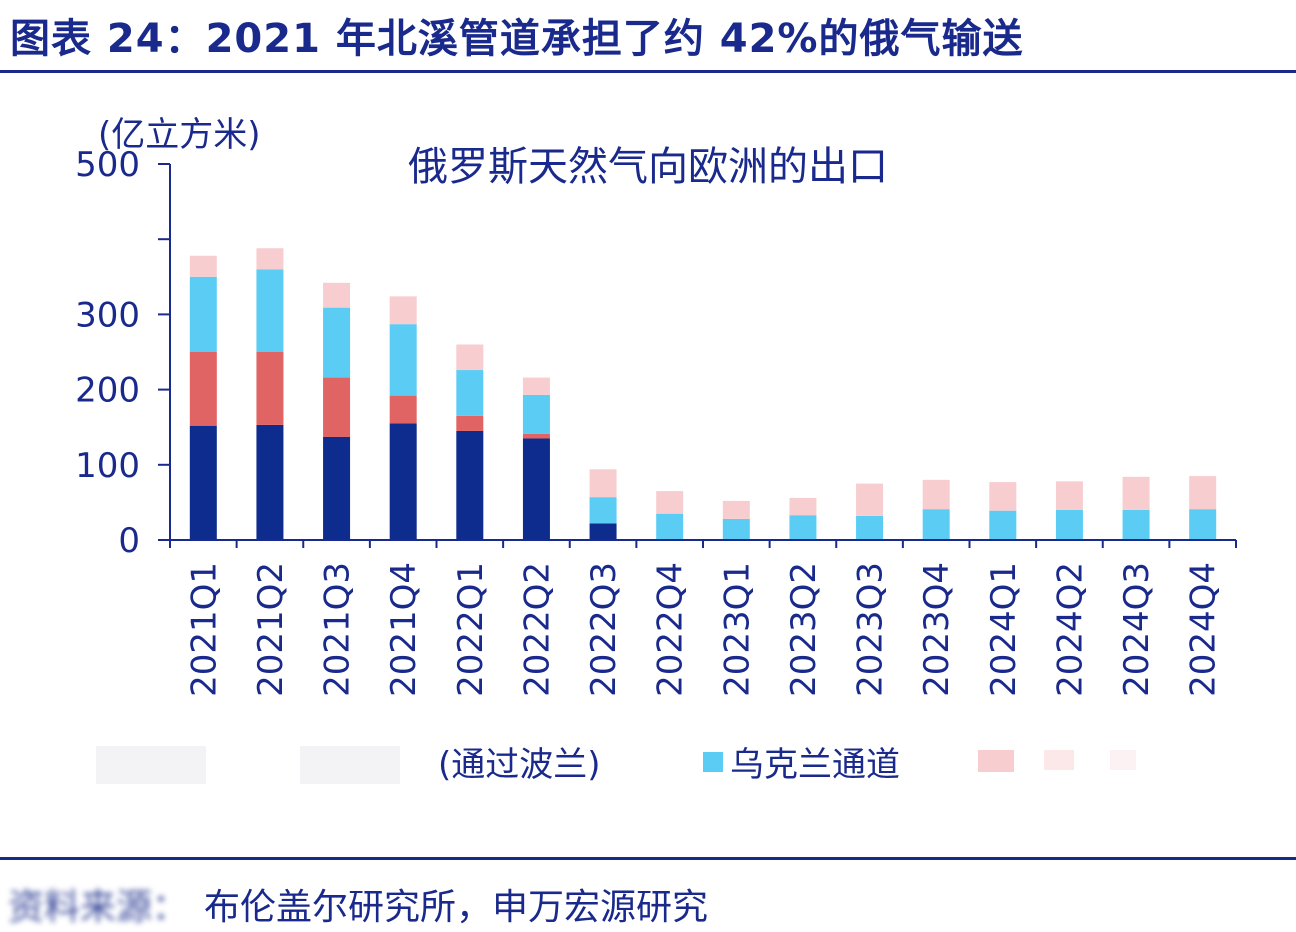 The image size is (1296, 932). Describe the element at coordinates (404, 629) in the screenshot. I see `x-tick-label: 2021Q4` at that location.